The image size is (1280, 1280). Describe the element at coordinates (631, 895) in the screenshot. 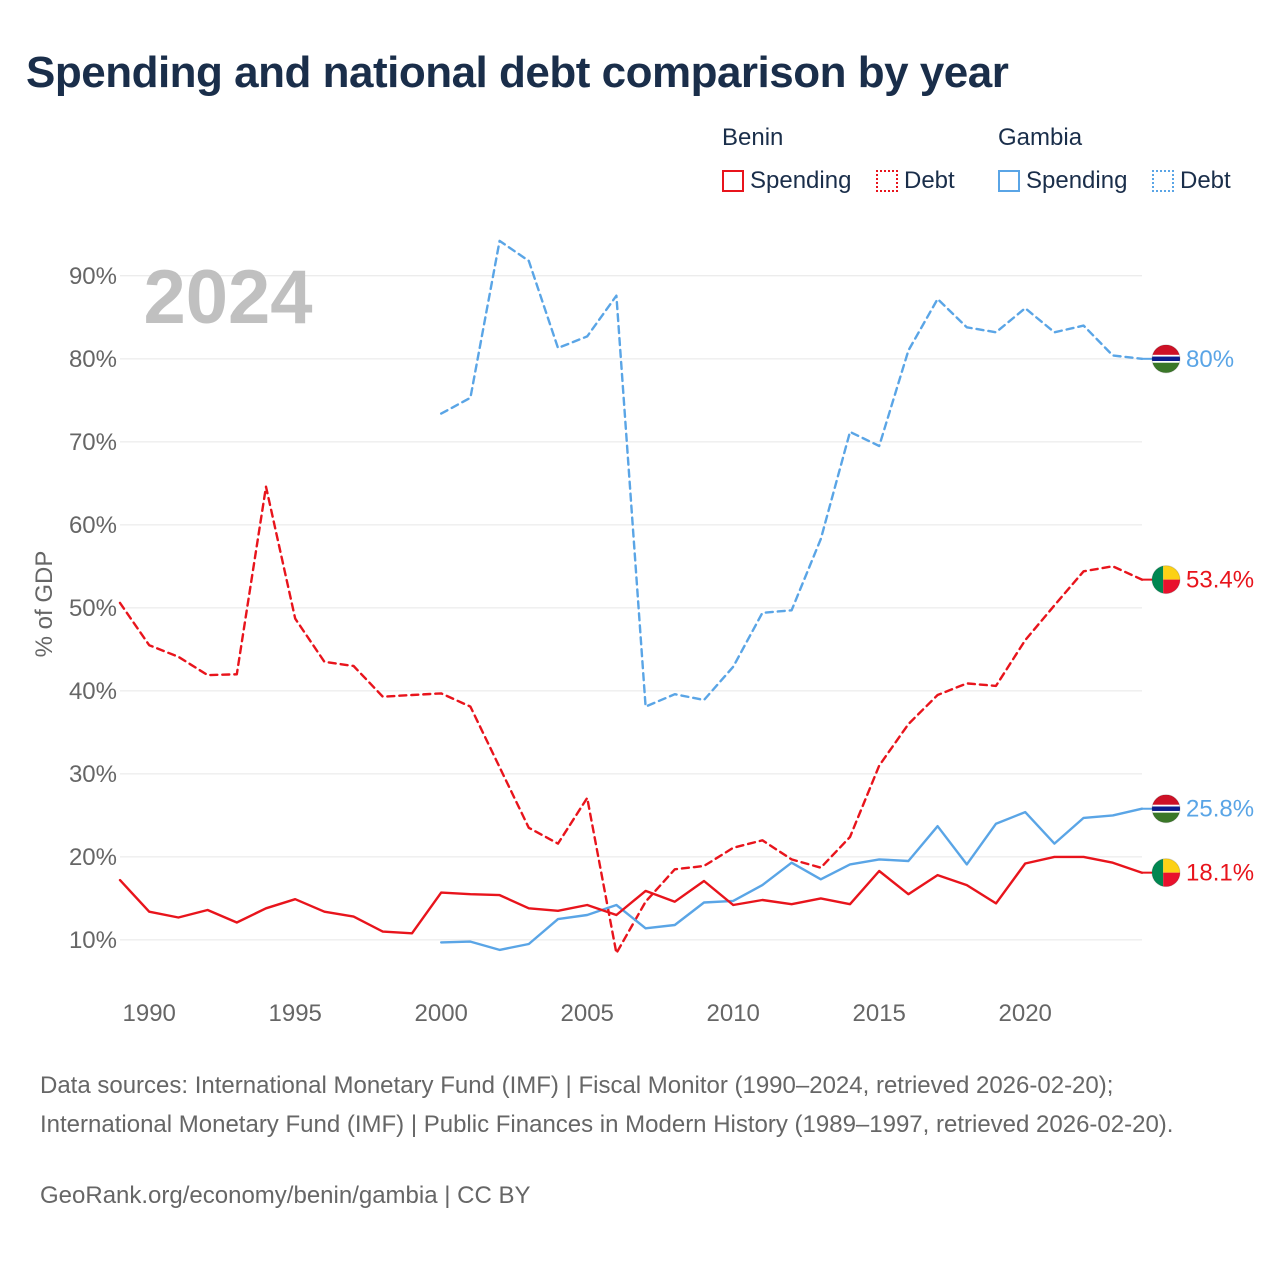

I see `benin-spending-line` at that location.